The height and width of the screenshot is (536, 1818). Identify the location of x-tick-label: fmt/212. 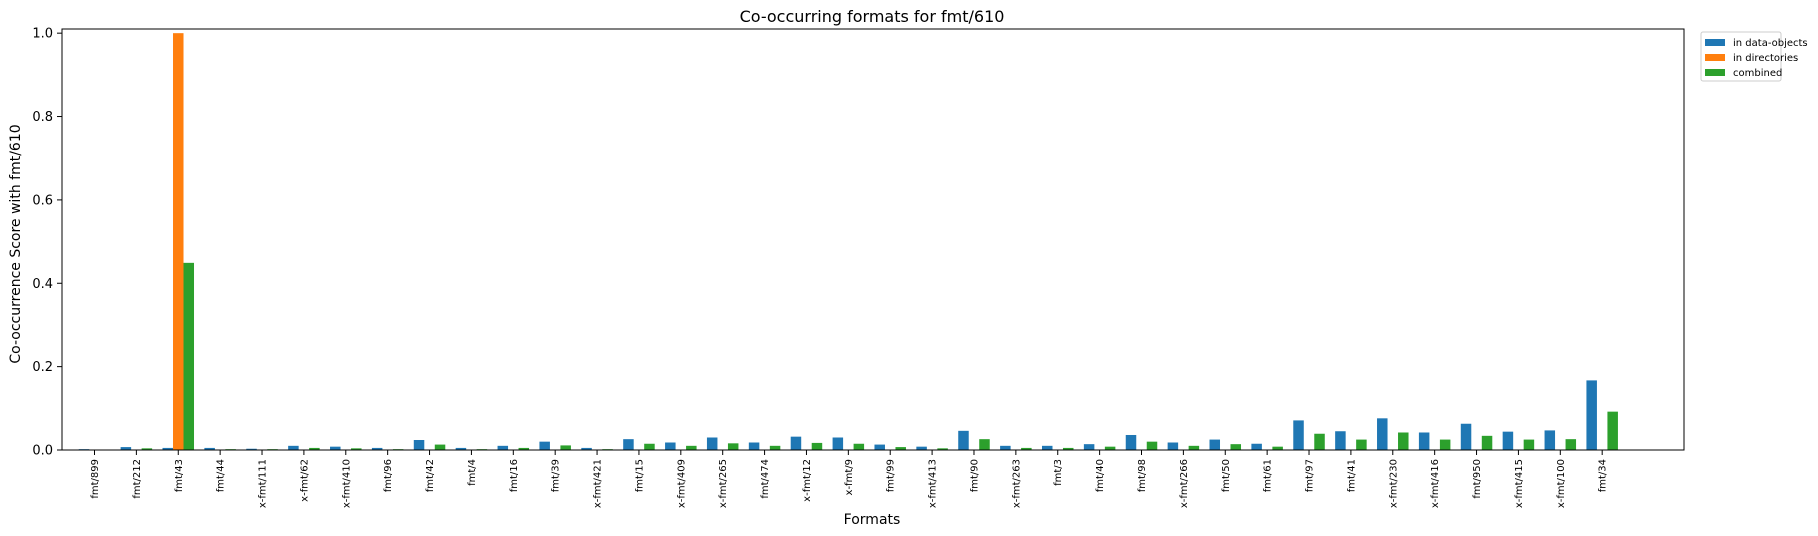
(137, 479).